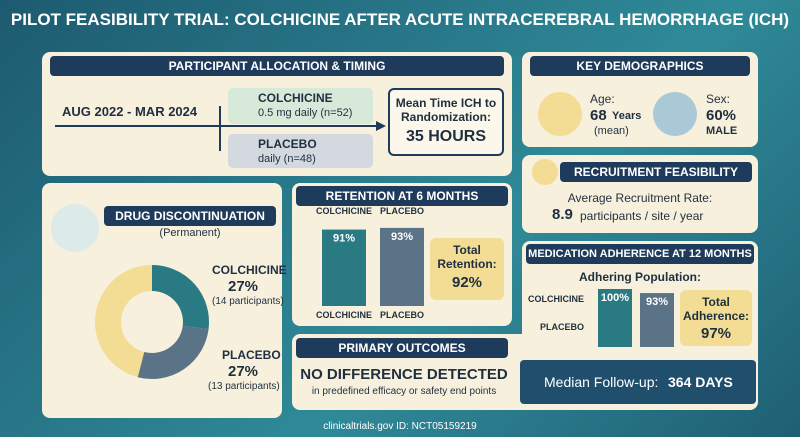  Describe the element at coordinates (287, 144) in the screenshot. I see `arm-name: PLACEBO` at that location.